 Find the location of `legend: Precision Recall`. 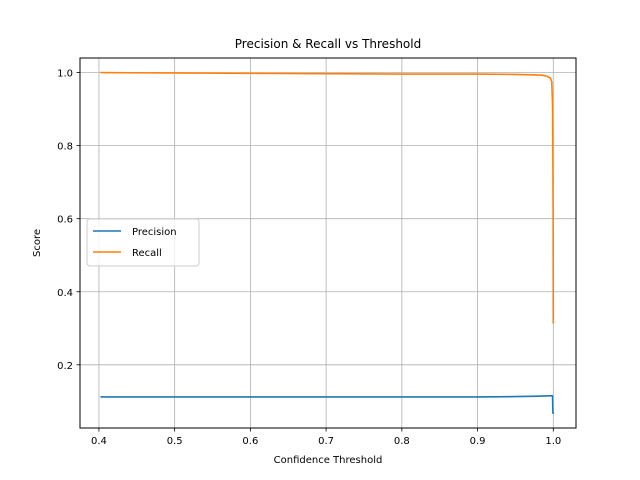

legend: Precision Recall is located at coordinates (143, 242).